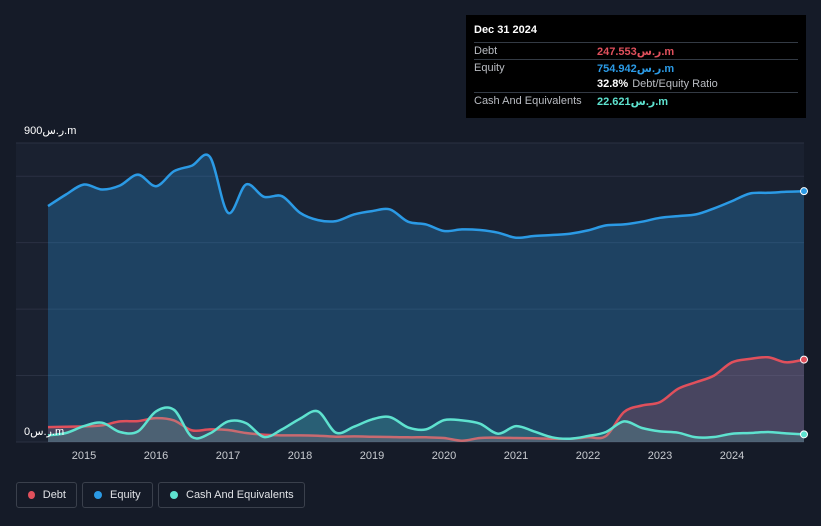  I want to click on tooltip-equity-value: 754.942ر.س.m, so click(636, 68).